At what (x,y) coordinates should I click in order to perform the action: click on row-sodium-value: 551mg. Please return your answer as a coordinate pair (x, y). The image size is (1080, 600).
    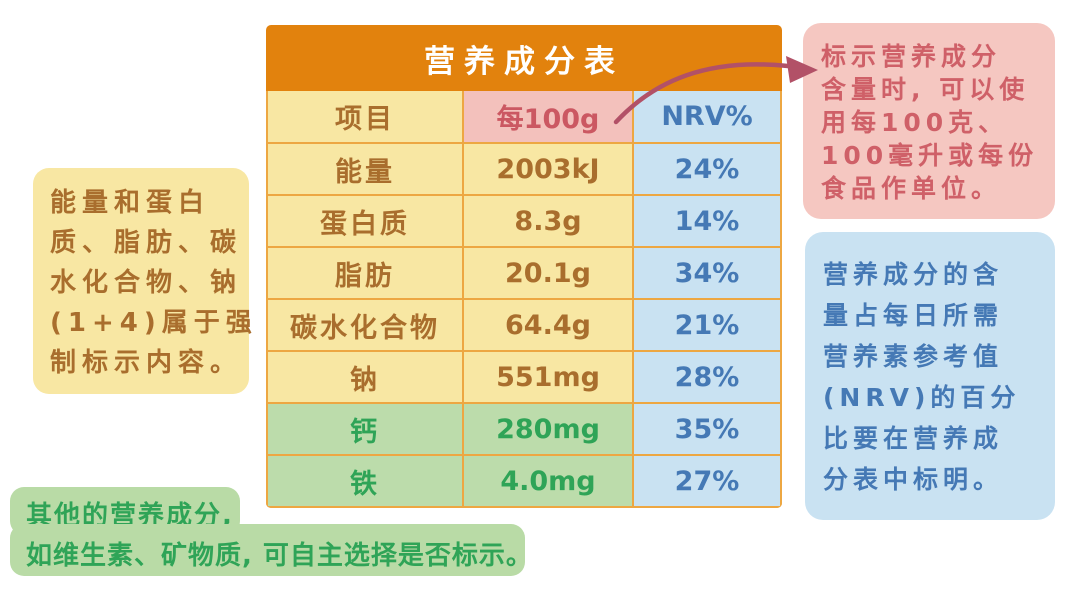
    Looking at the image, I should click on (548, 377).